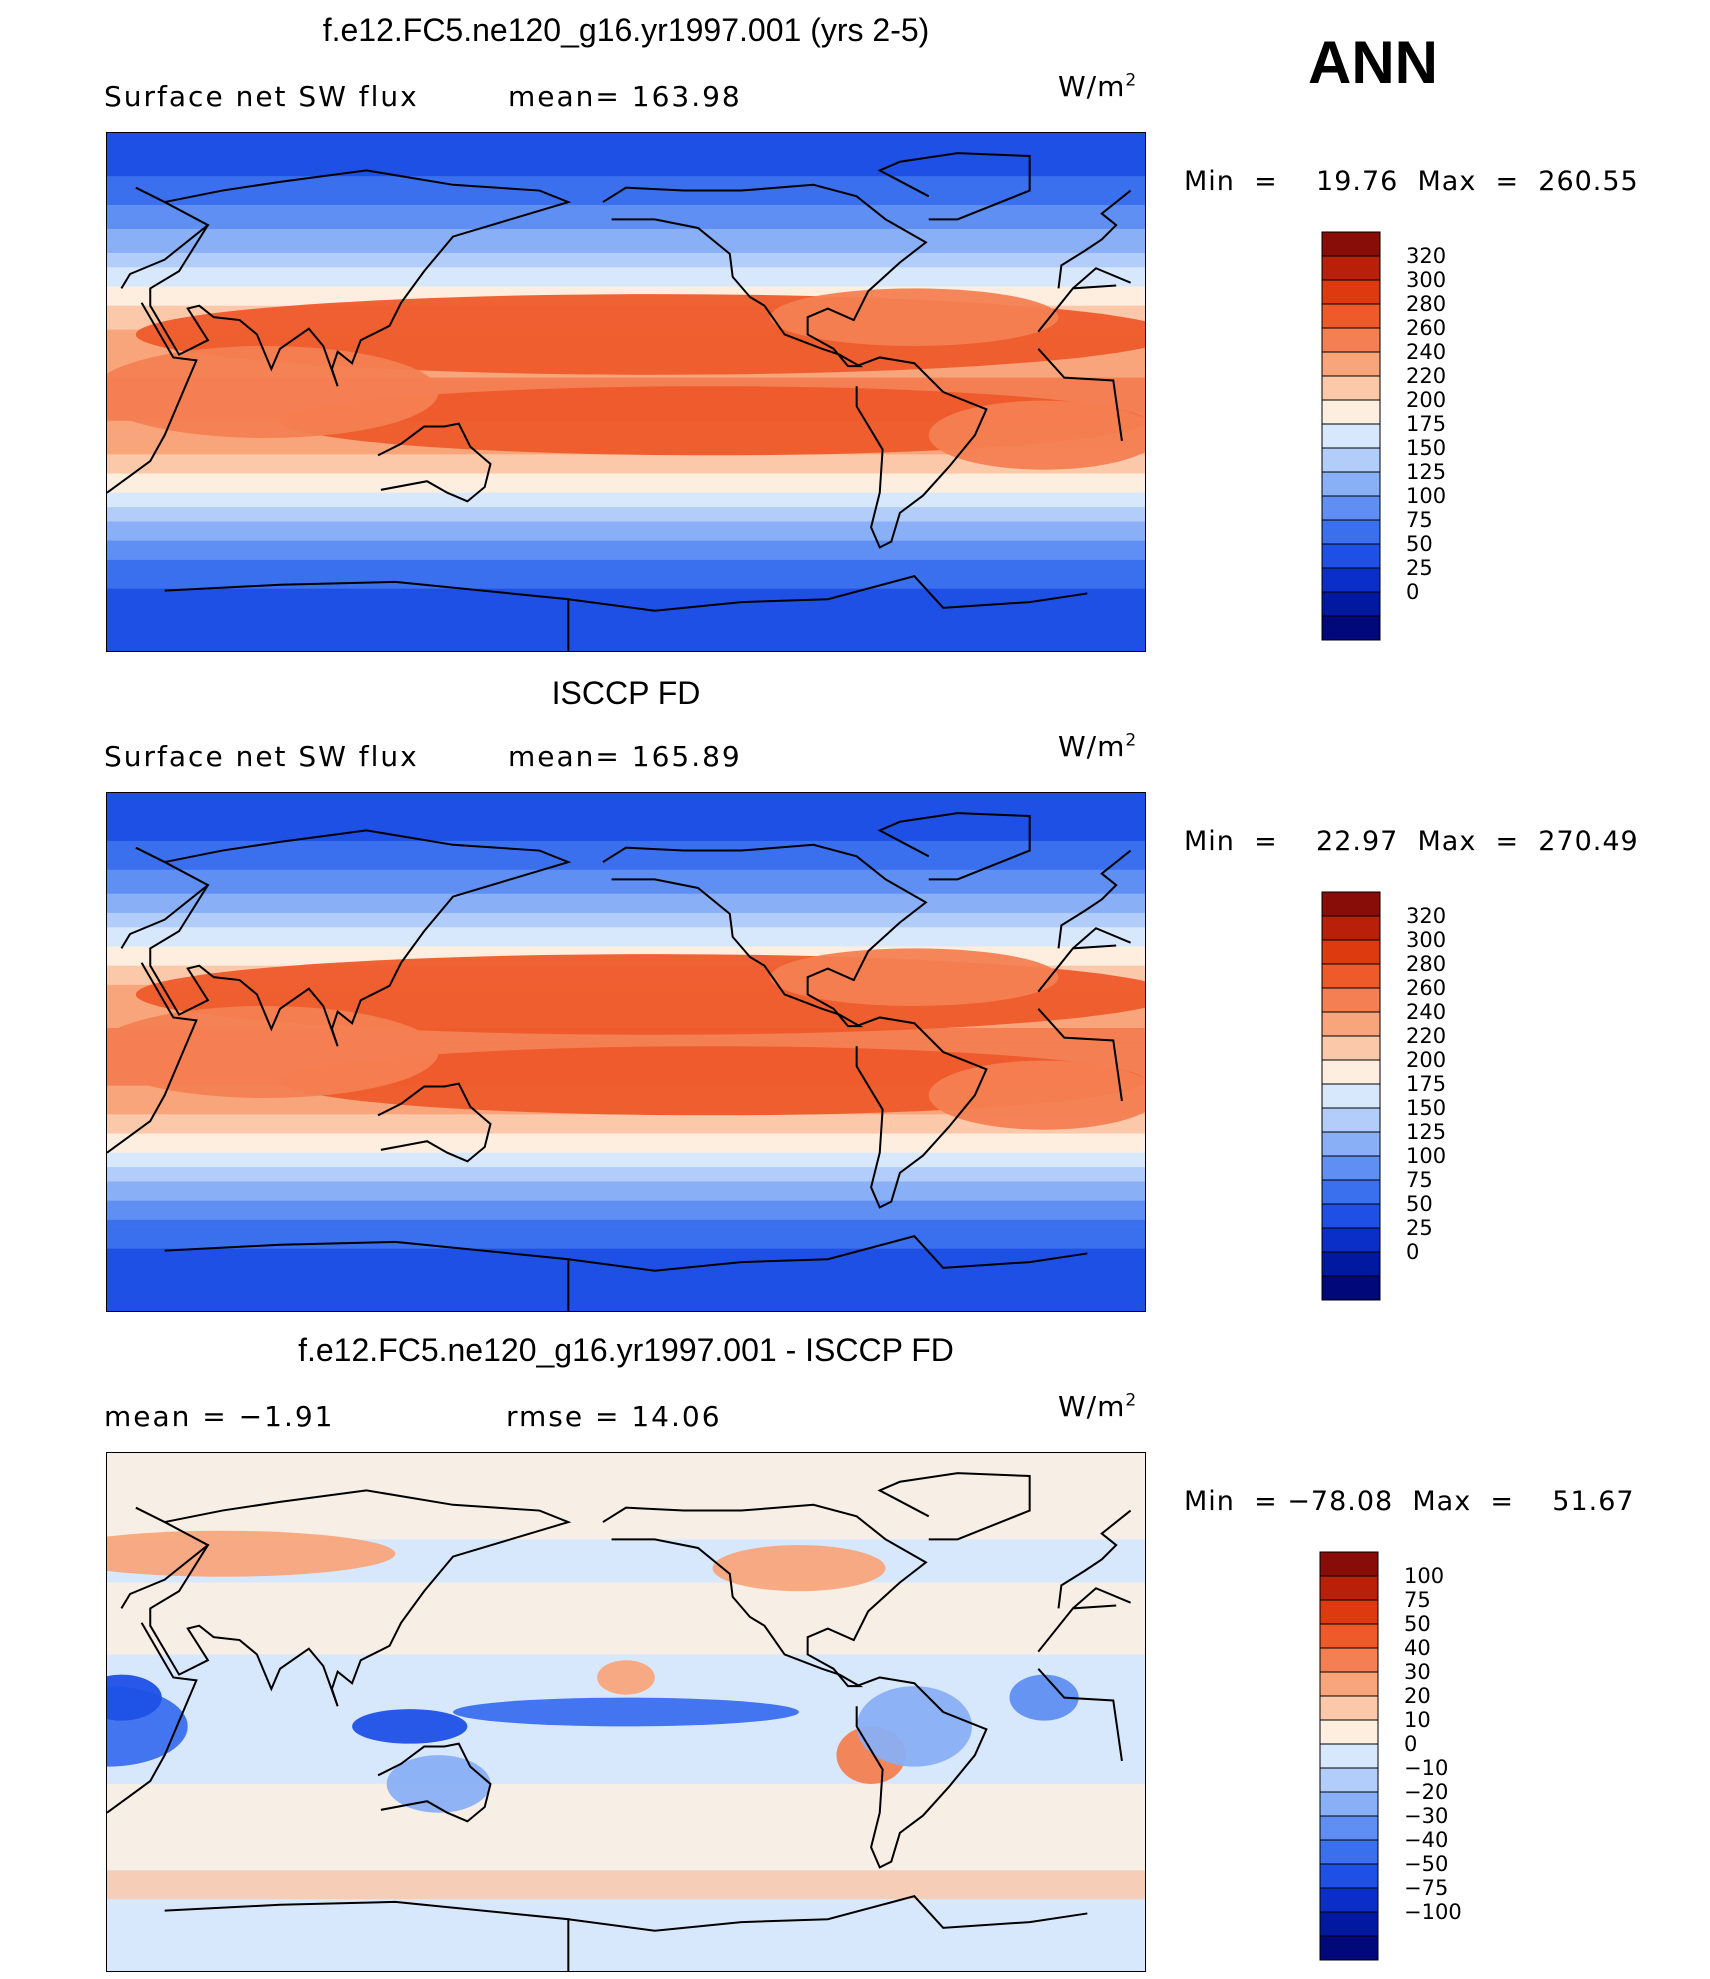 This screenshot has height=1979, width=1710. What do you see at coordinates (1419, 1228) in the screenshot?
I see `colorbar-level-label: 25` at bounding box center [1419, 1228].